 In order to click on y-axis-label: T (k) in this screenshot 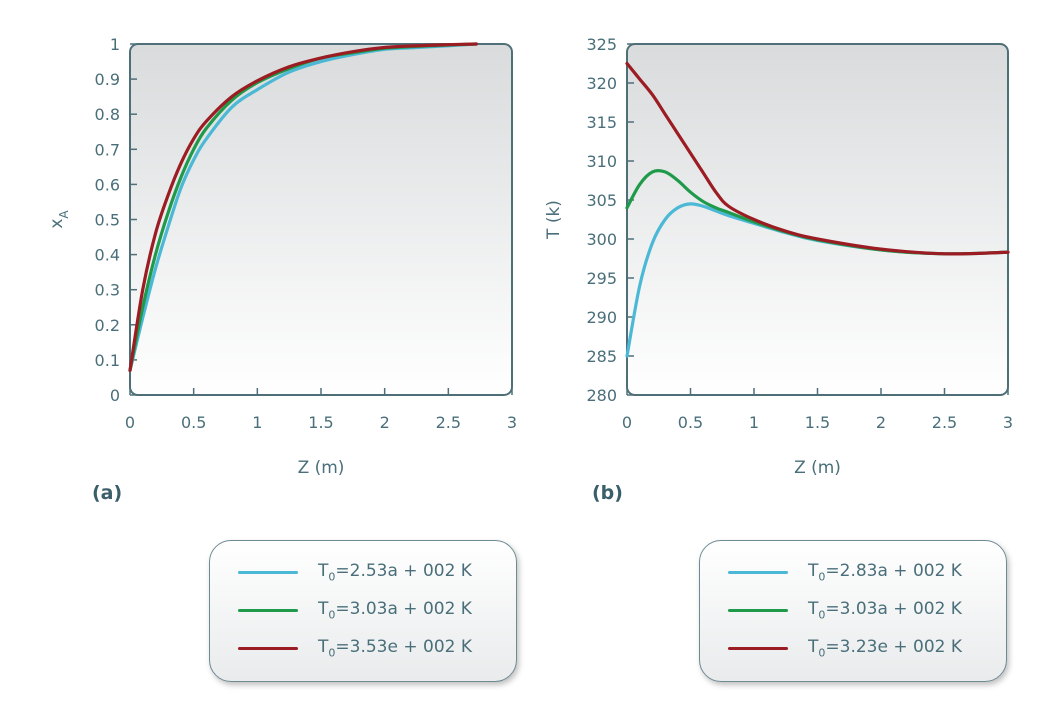, I will do `click(554, 220)`.